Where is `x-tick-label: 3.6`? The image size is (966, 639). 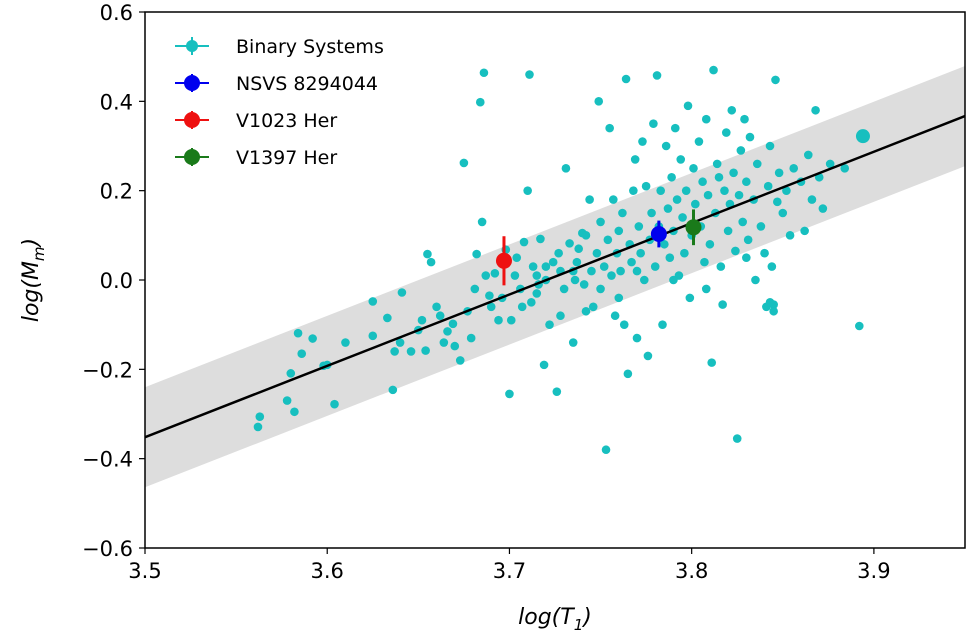 x-tick-label: 3.6 is located at coordinates (327, 571).